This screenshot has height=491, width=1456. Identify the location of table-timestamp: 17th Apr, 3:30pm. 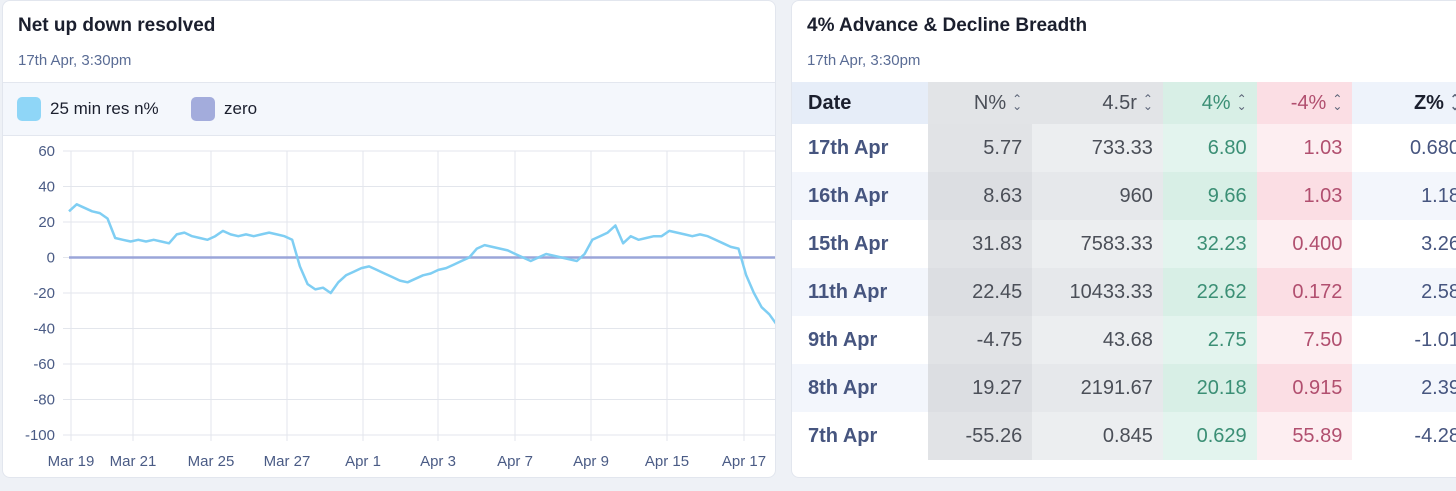
(864, 60).